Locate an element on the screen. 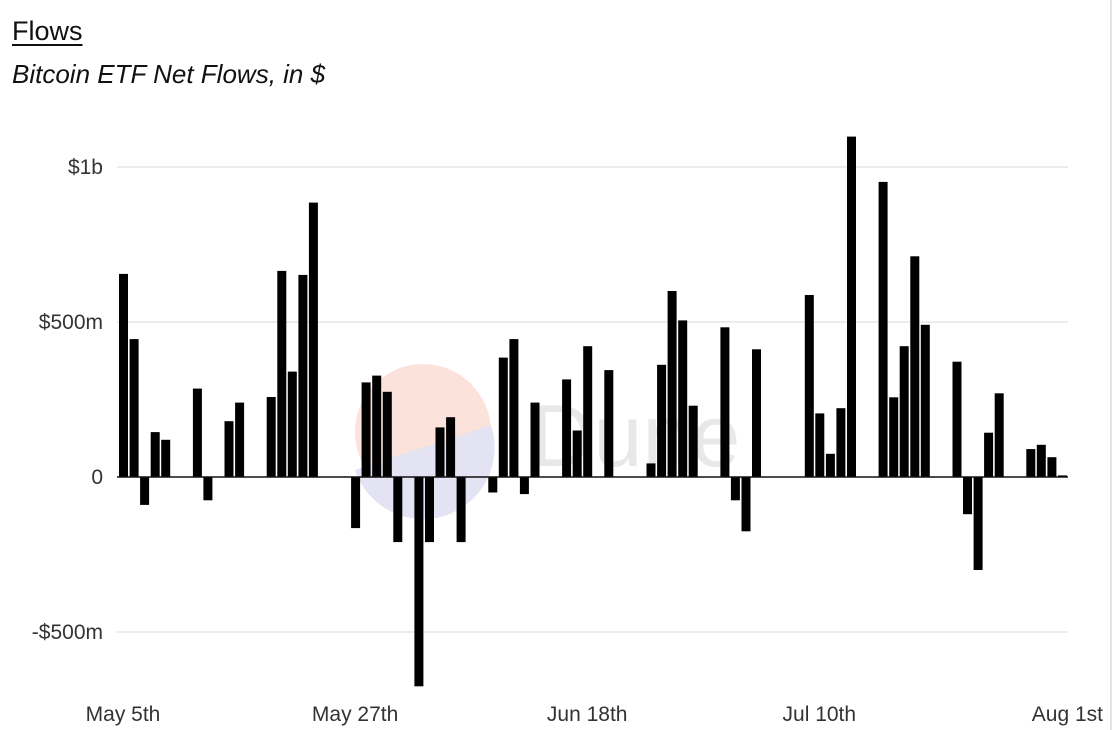 The height and width of the screenshot is (730, 1112). watermark-text: Dune is located at coordinates (635, 435).